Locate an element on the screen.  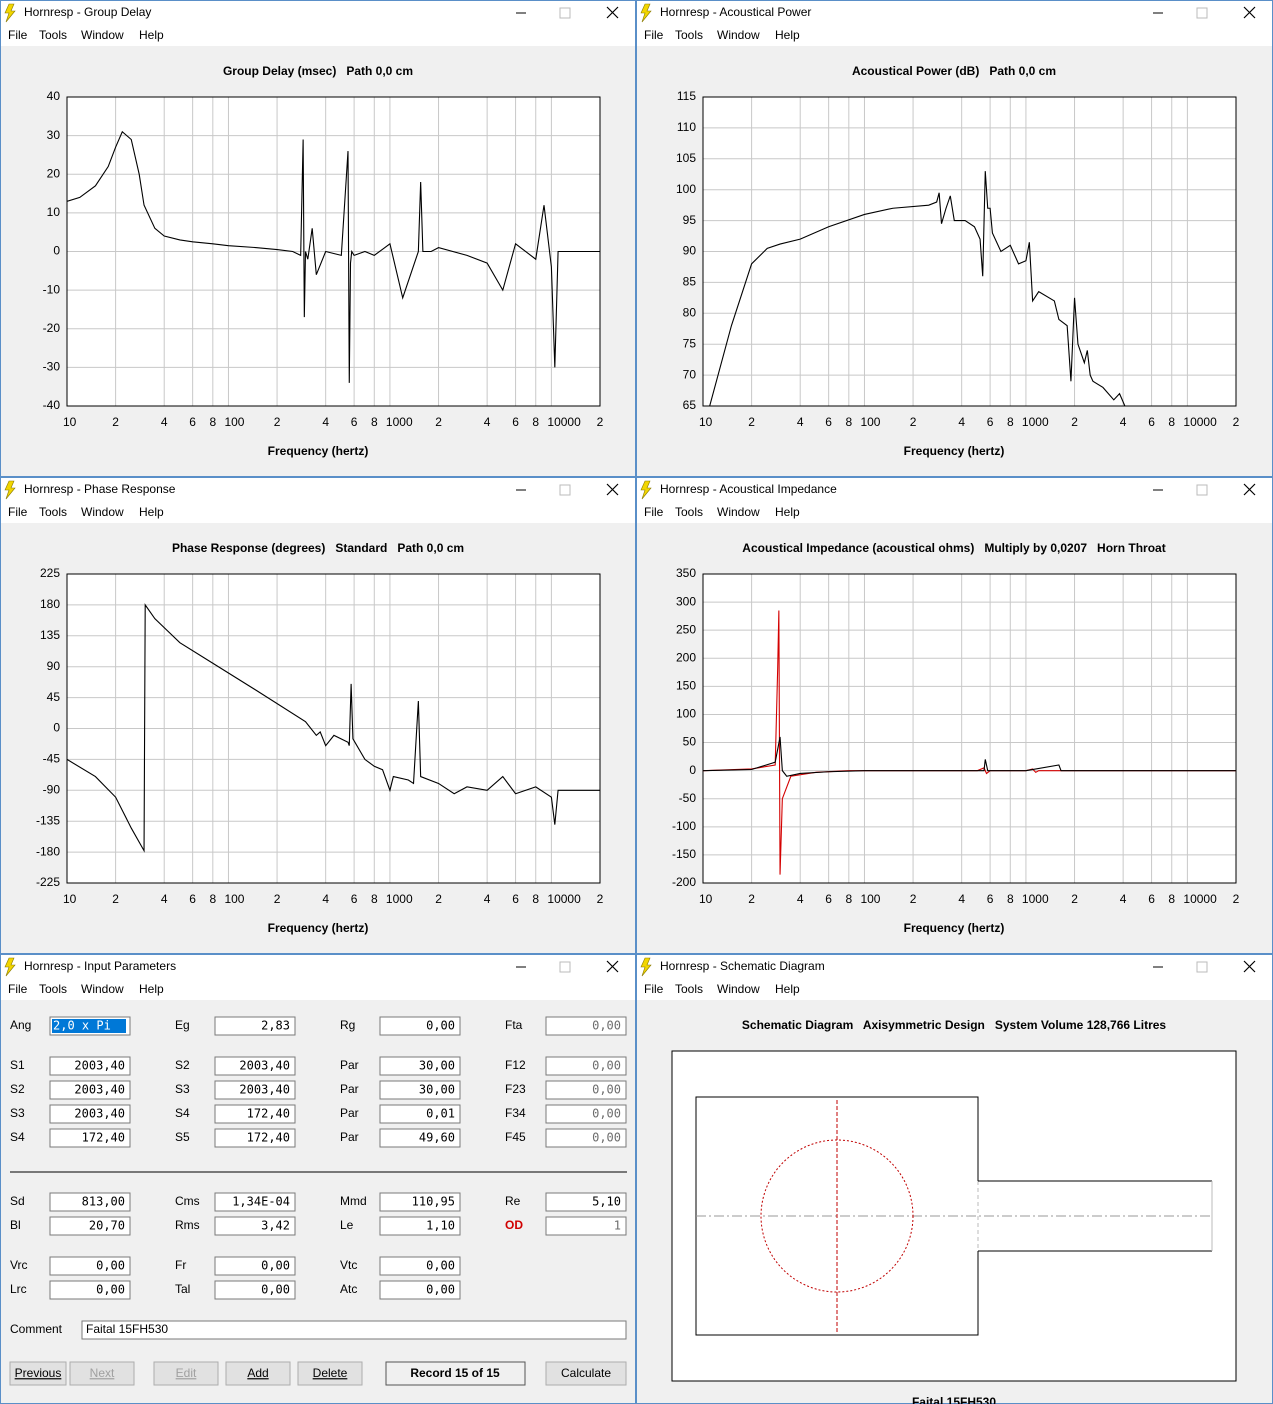
window-title: Hornresp - Group Delay is located at coordinates (87, 12).